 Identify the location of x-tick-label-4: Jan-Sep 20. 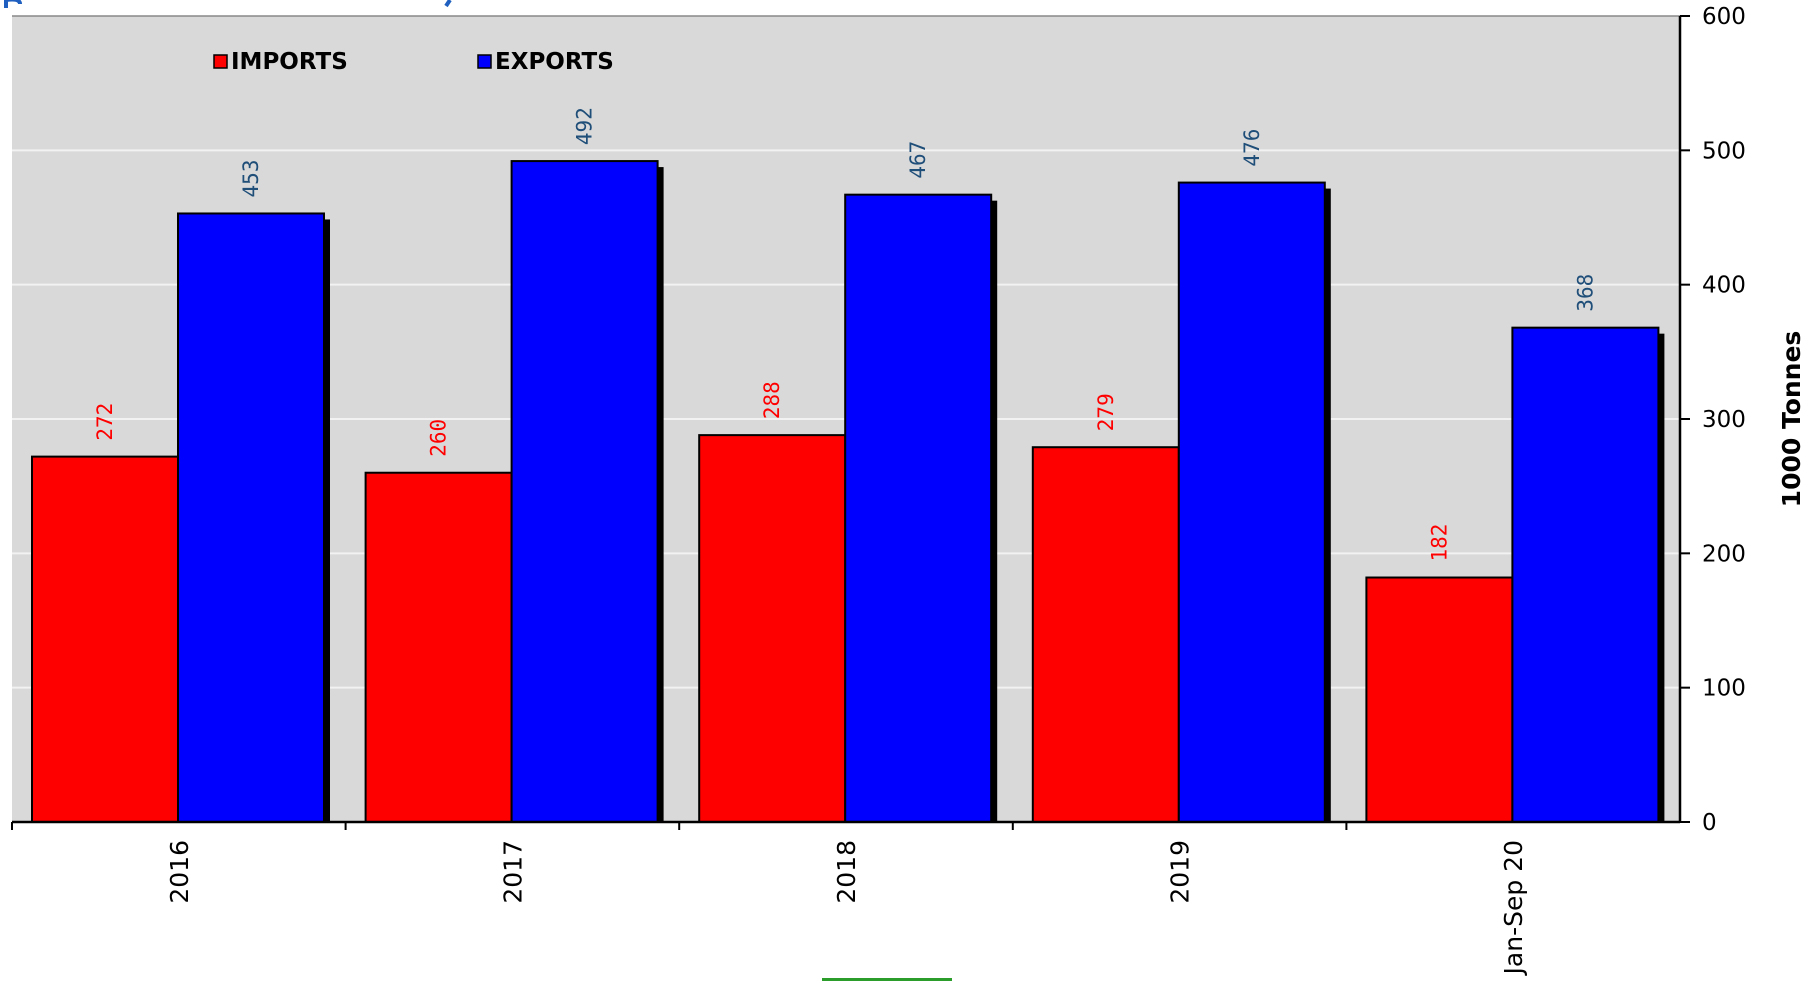
(1513, 908).